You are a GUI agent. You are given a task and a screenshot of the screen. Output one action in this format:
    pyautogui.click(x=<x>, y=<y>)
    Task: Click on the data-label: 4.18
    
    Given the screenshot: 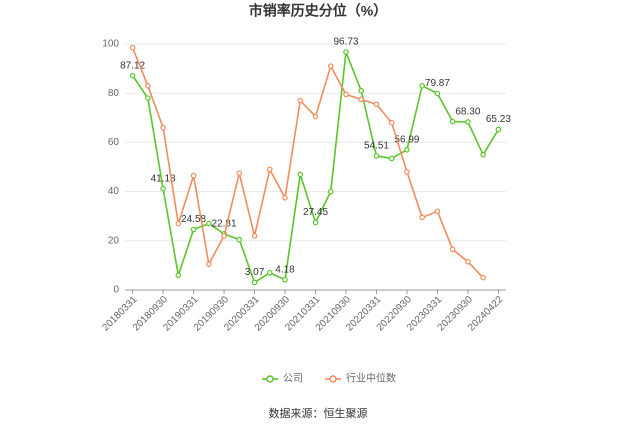 What is the action you would take?
    pyautogui.click(x=285, y=269)
    